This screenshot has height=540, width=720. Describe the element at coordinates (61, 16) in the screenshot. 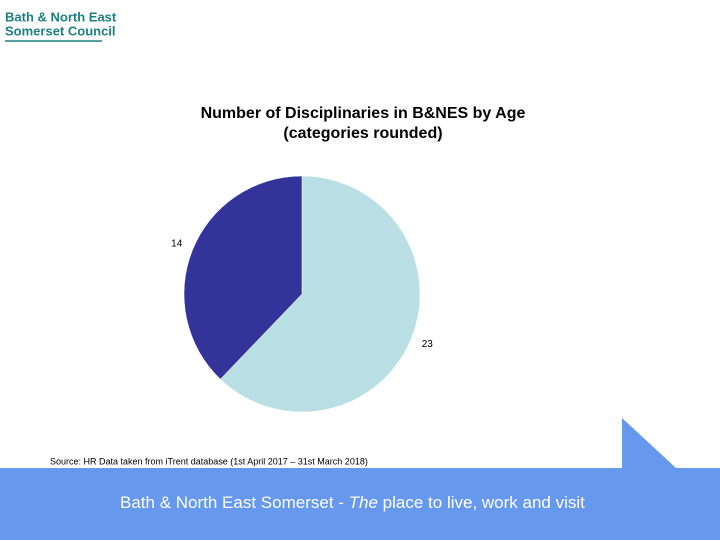

I see `logo-line: Bath & North East` at that location.